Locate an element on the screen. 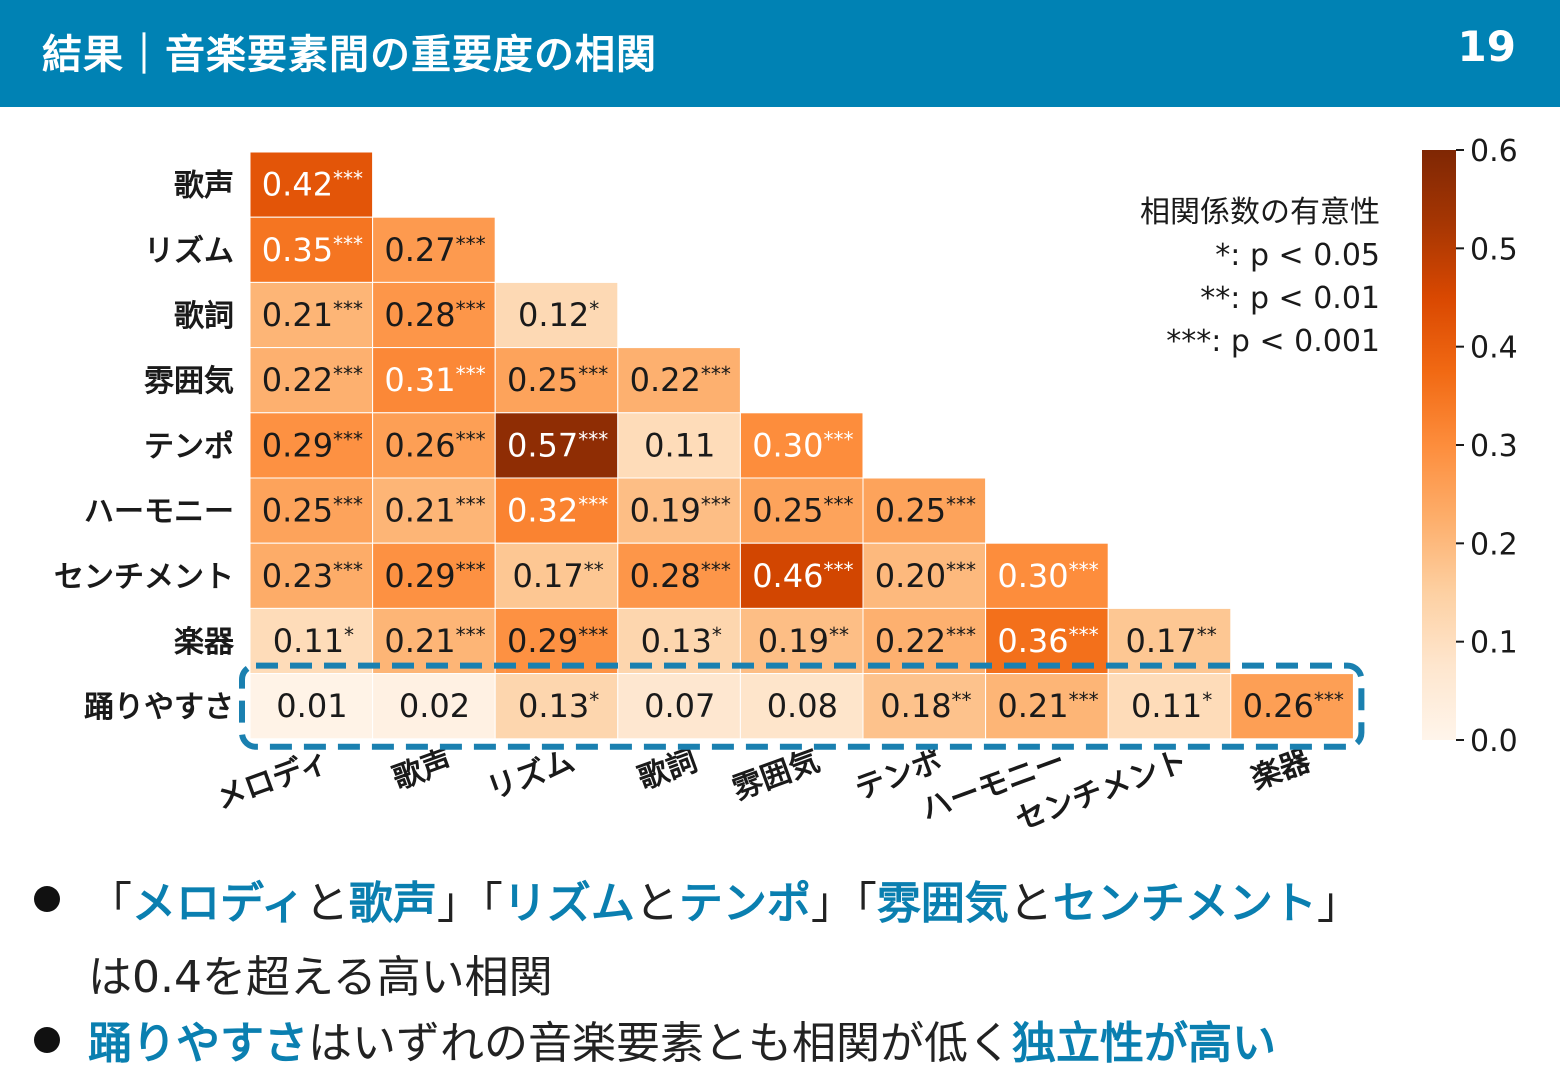 This screenshot has height=1080, width=1560. cell-label-3-1: 0.31*** is located at coordinates (434, 380).